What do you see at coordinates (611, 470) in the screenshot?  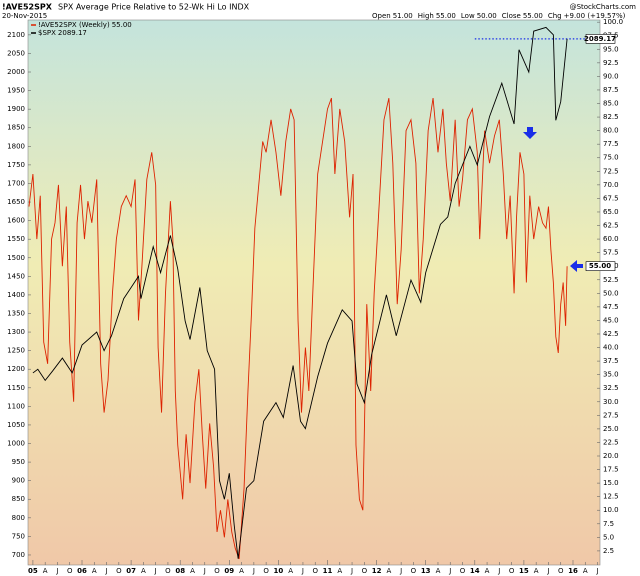 I see `y2-tick-label: 17.5` at bounding box center [611, 470].